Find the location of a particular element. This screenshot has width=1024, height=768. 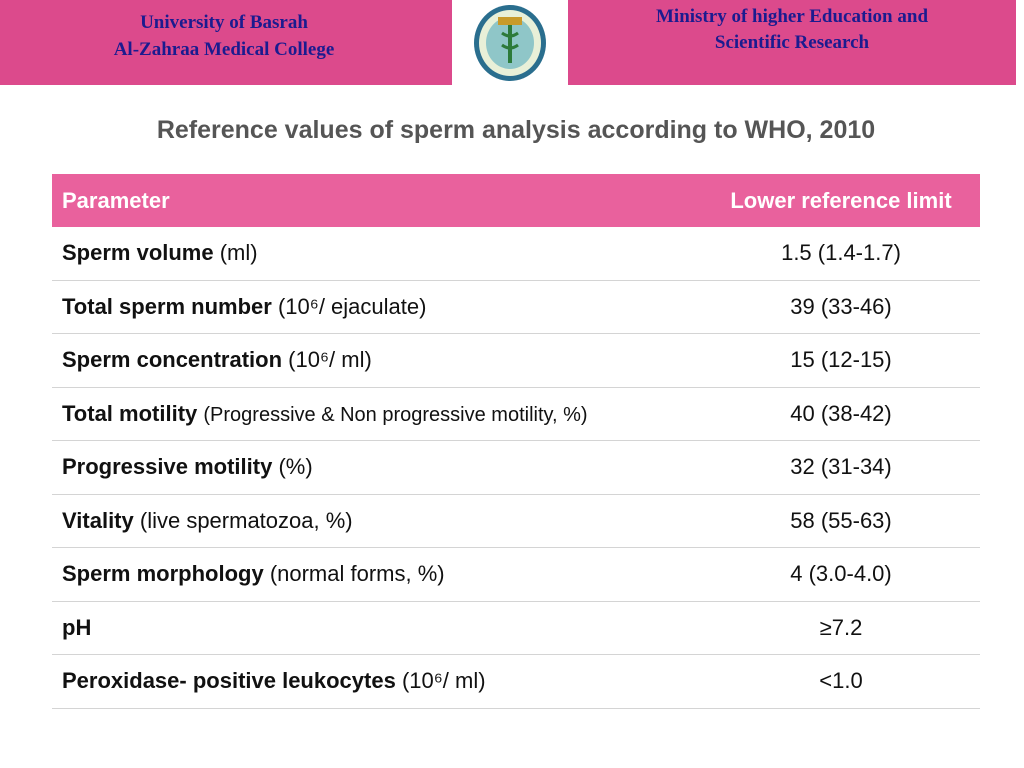

parameter-cell: Vitality (live spermatozoa, %) is located at coordinates (377, 521).